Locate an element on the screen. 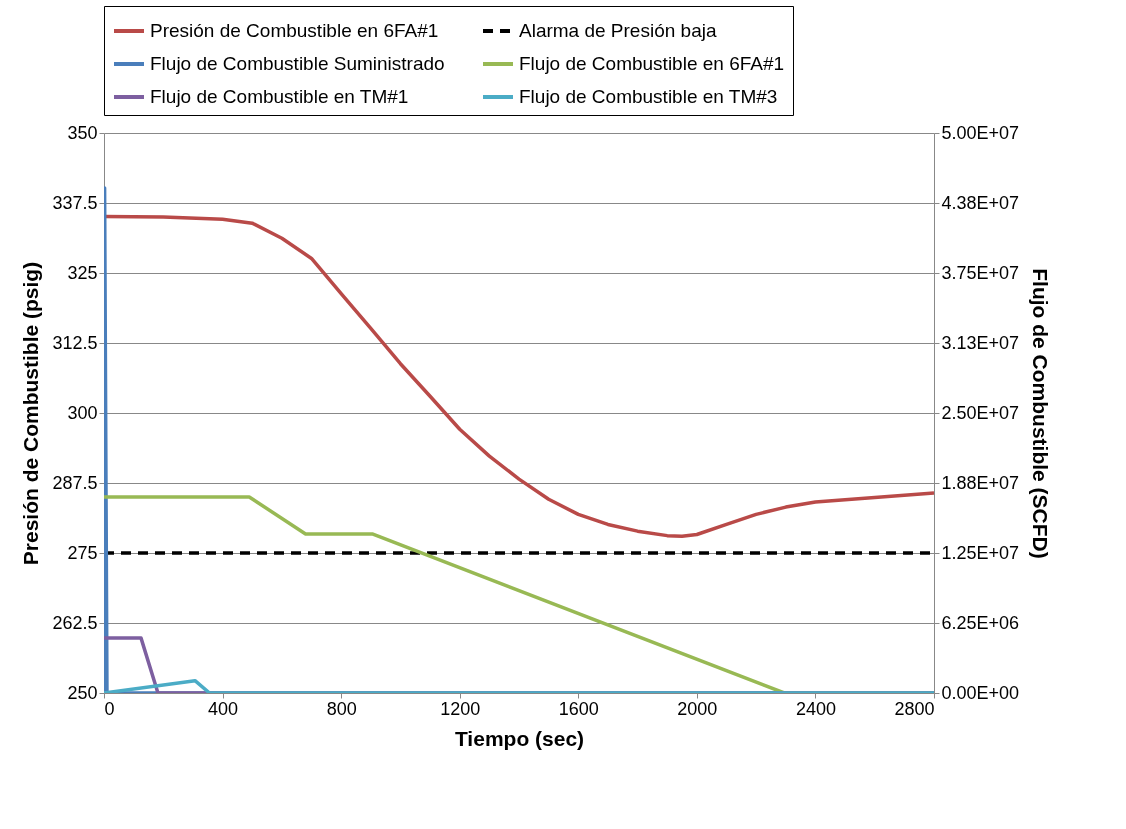  x-tick-label: 400 is located at coordinates (223, 708).